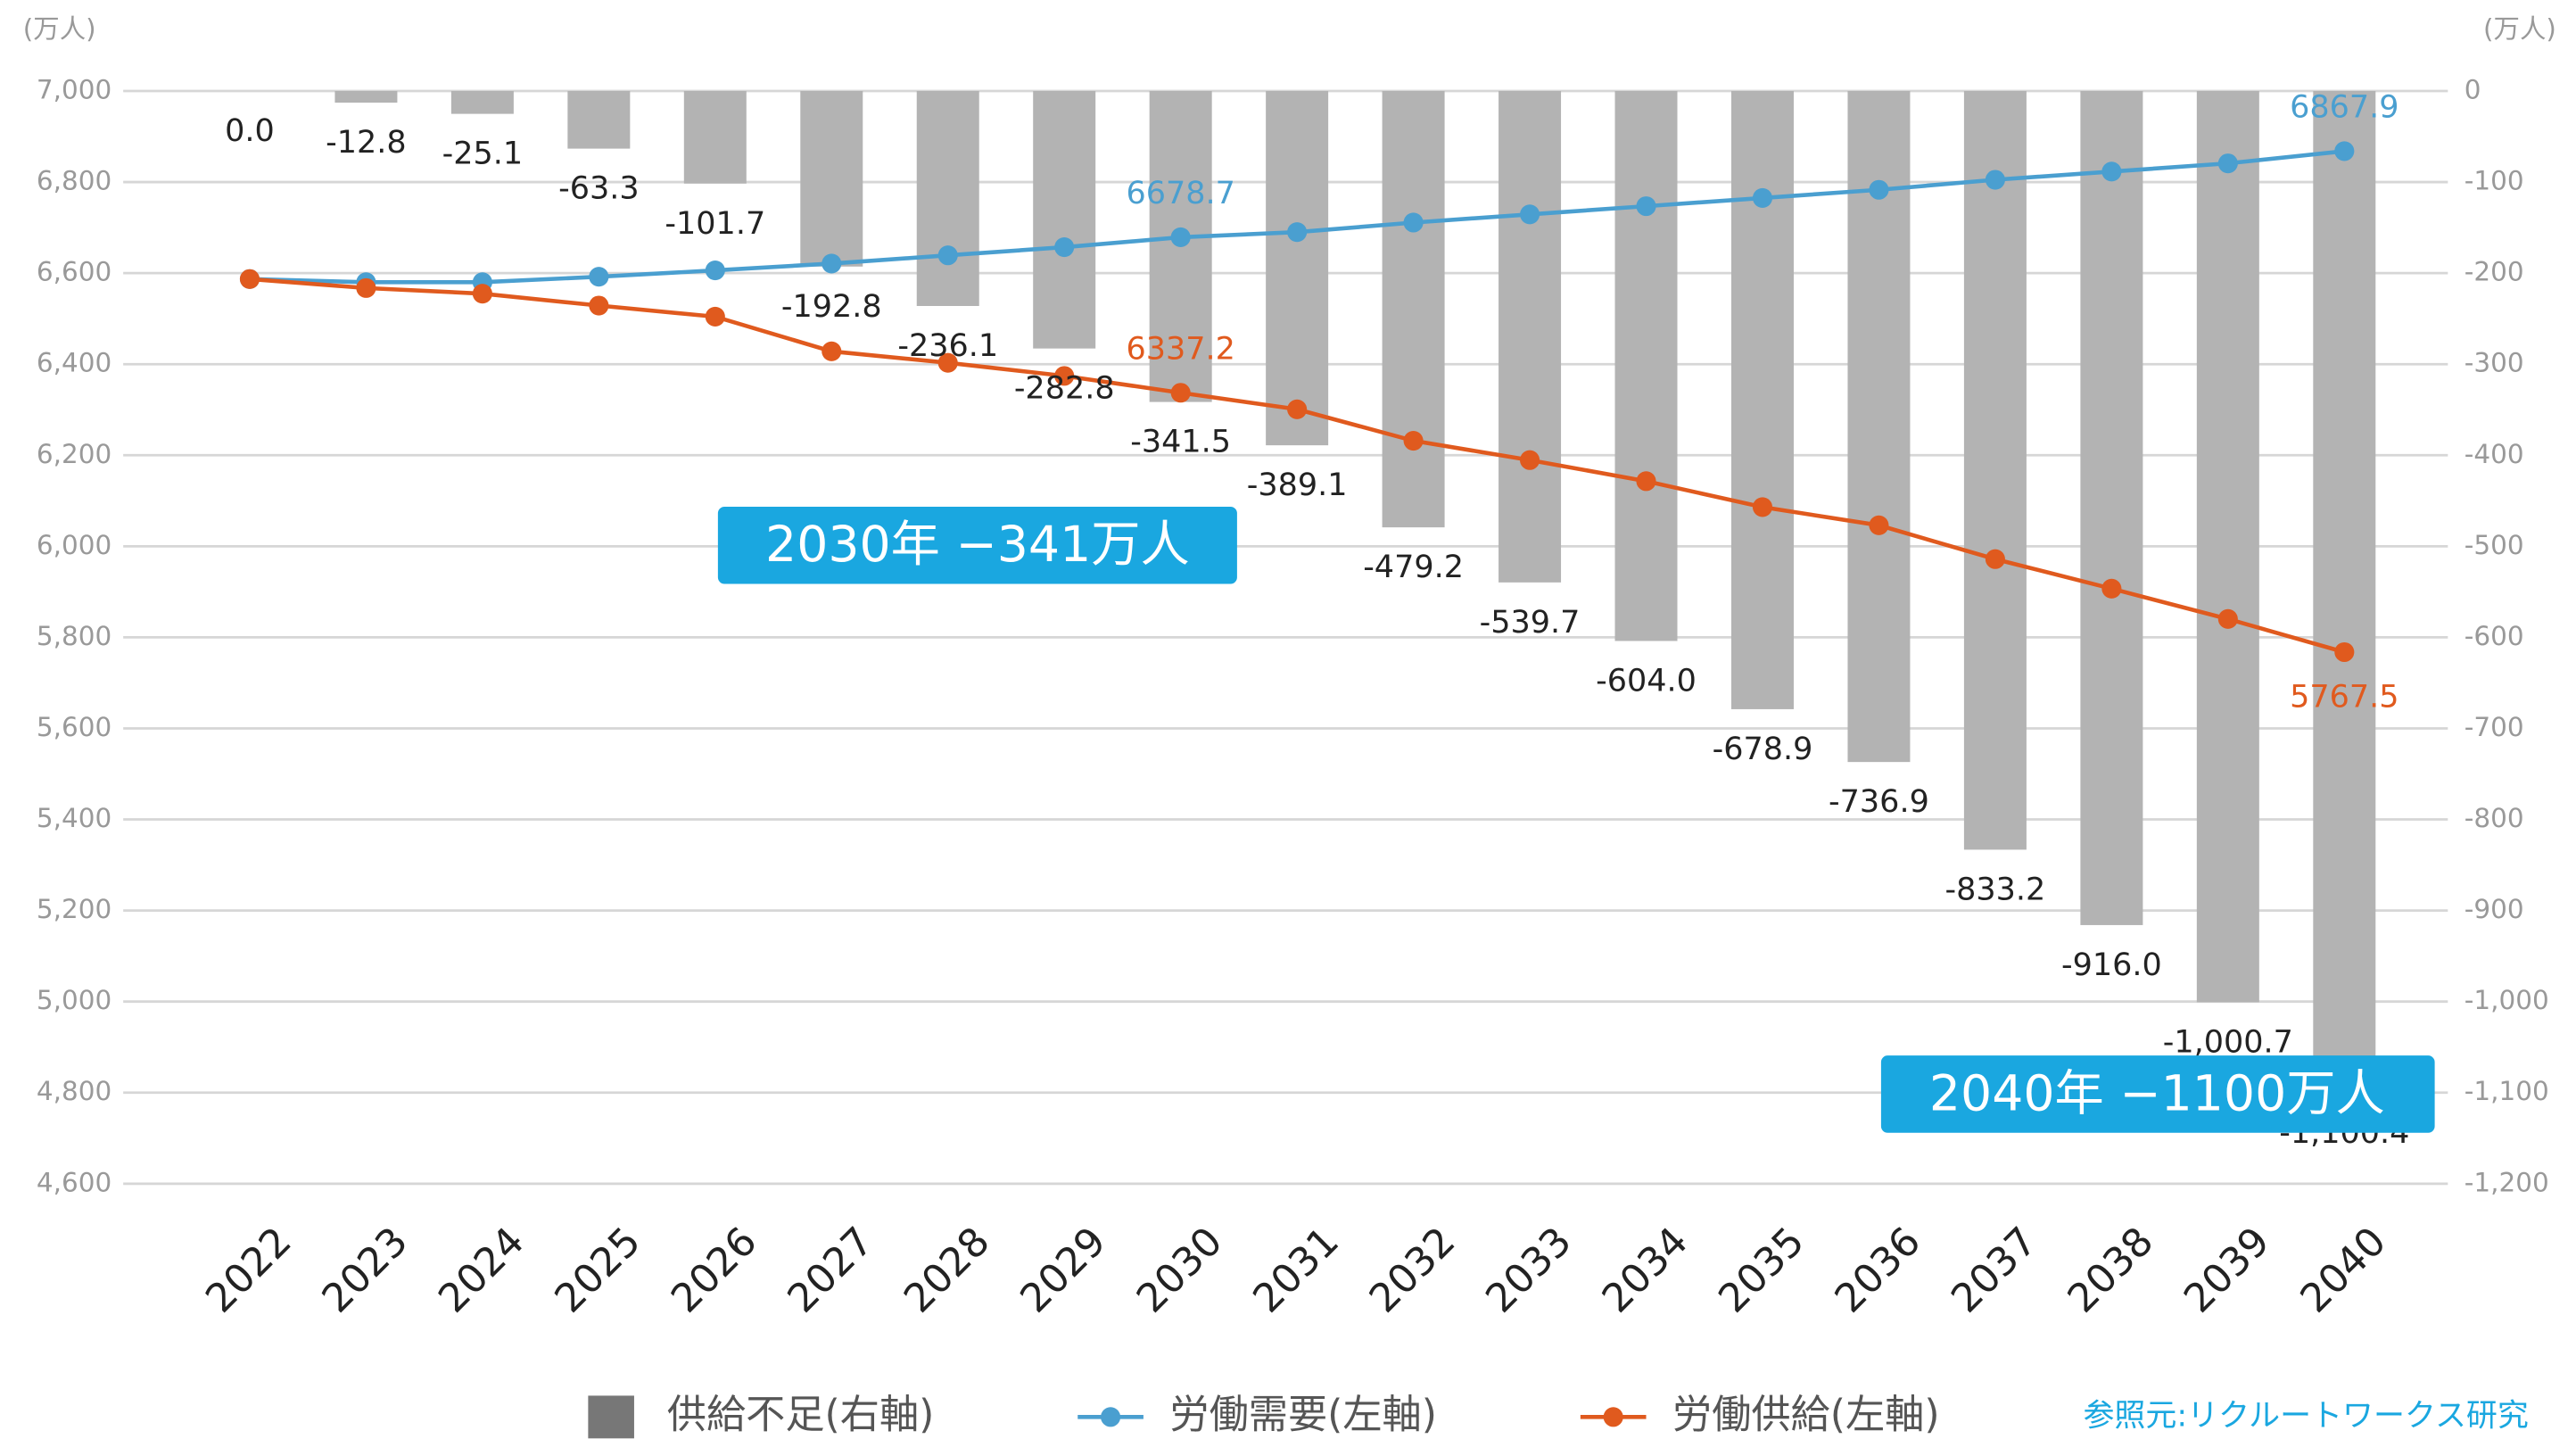 This screenshot has width=2576, height=1439. I want to click on x-tick-label: 2031, so click(1296, 1270).